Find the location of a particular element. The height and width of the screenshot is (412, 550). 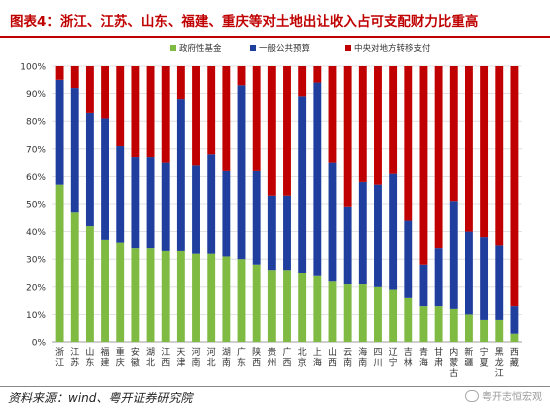

y-tick-label: 60% is located at coordinates (36, 178).